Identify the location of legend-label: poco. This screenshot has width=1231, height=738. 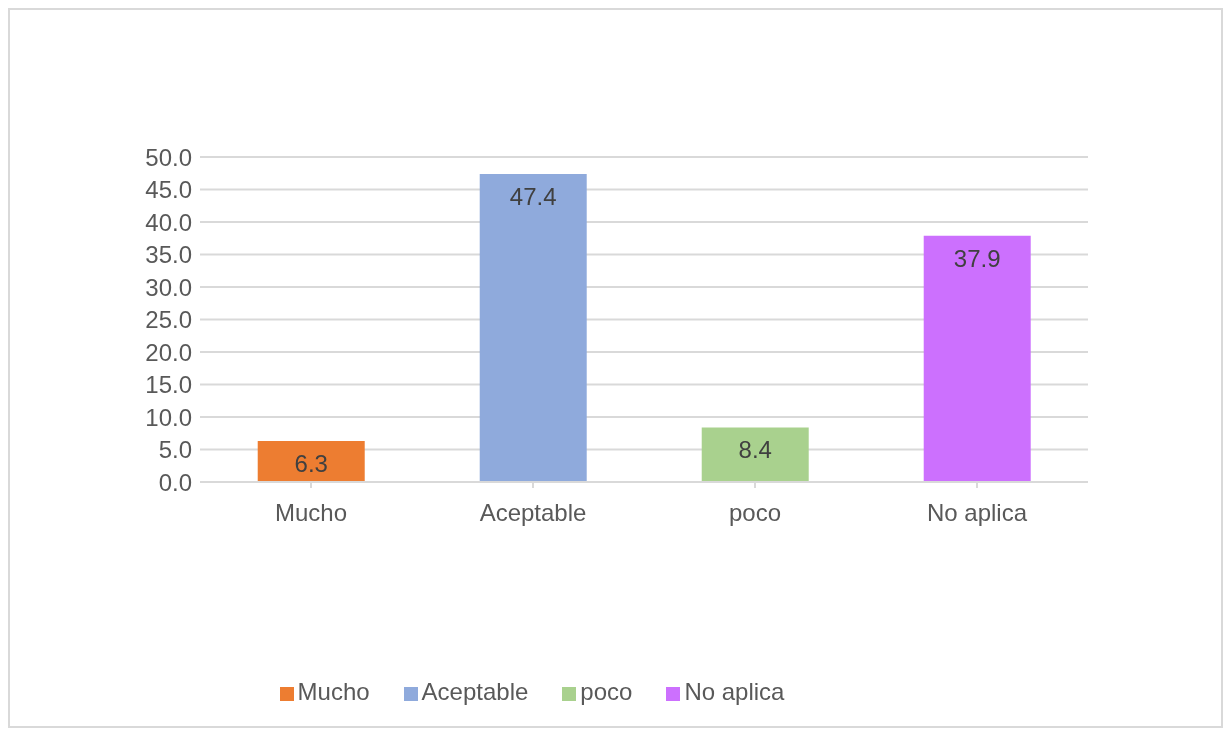
(606, 691).